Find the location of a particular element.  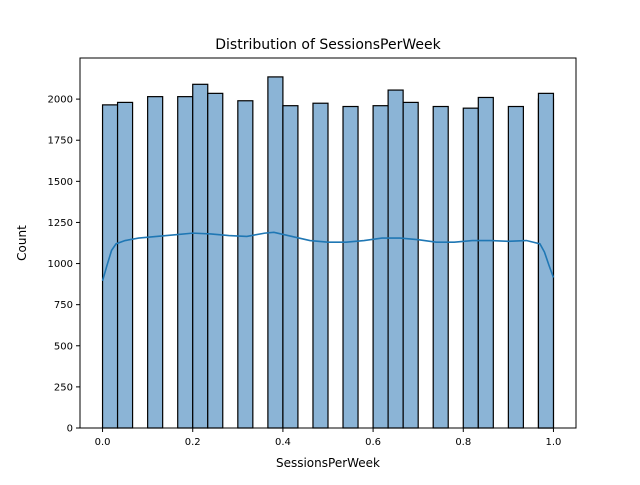

kde-curve is located at coordinates (328, 256).